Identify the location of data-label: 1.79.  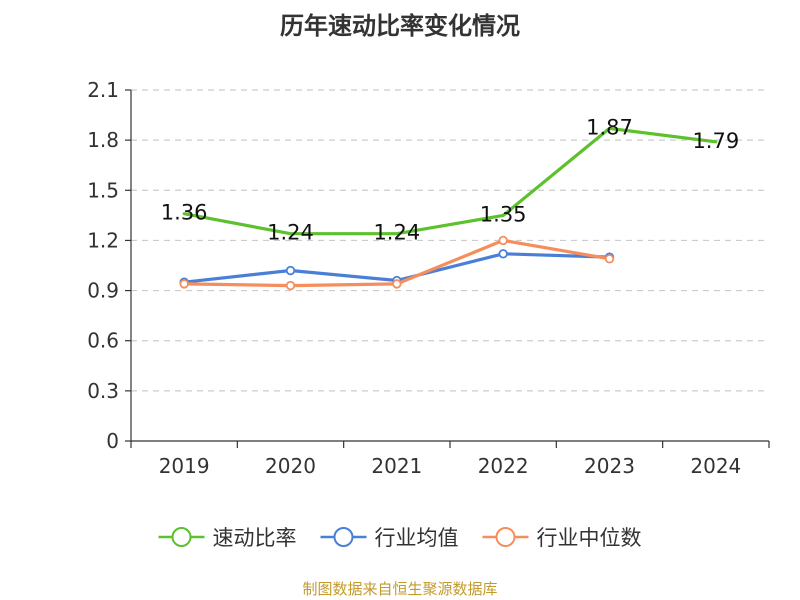
(715, 141).